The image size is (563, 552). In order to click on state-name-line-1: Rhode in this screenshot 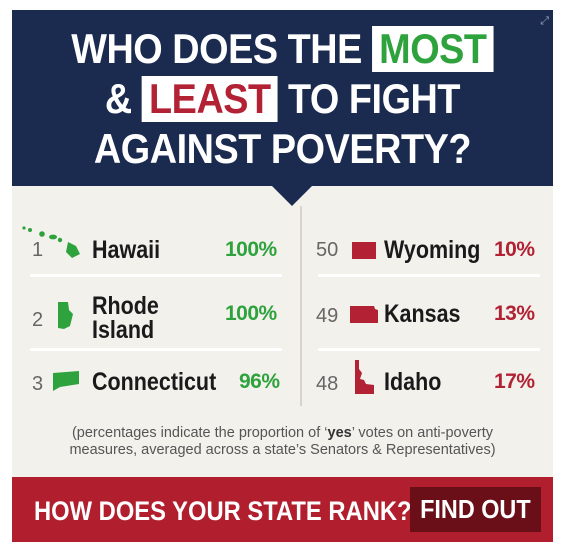, I will do `click(125, 306)`.